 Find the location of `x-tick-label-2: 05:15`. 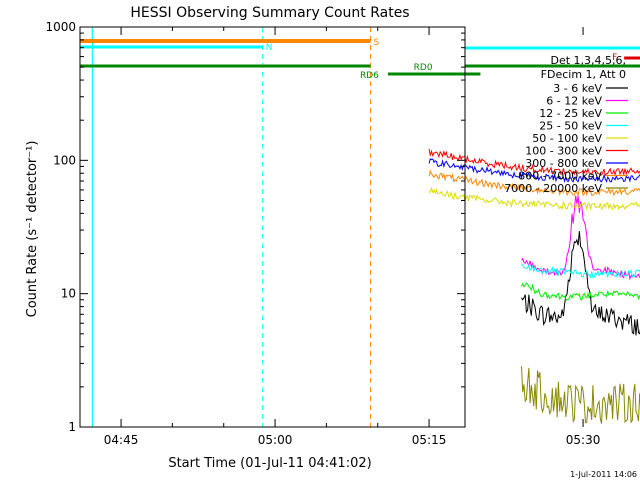

x-tick-label-2: 05:15 is located at coordinates (429, 440).